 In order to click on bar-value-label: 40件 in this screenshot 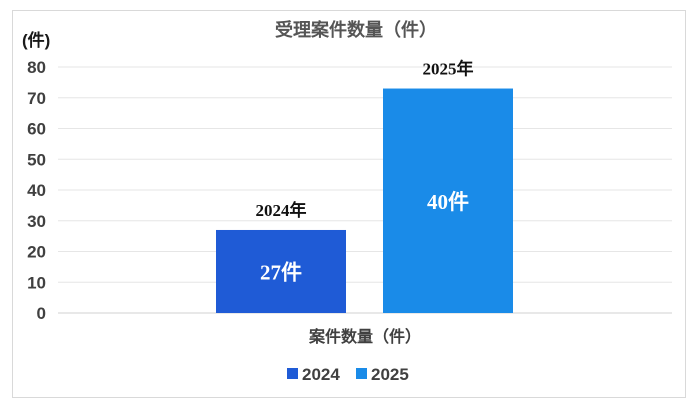, I will do `click(448, 202)`.